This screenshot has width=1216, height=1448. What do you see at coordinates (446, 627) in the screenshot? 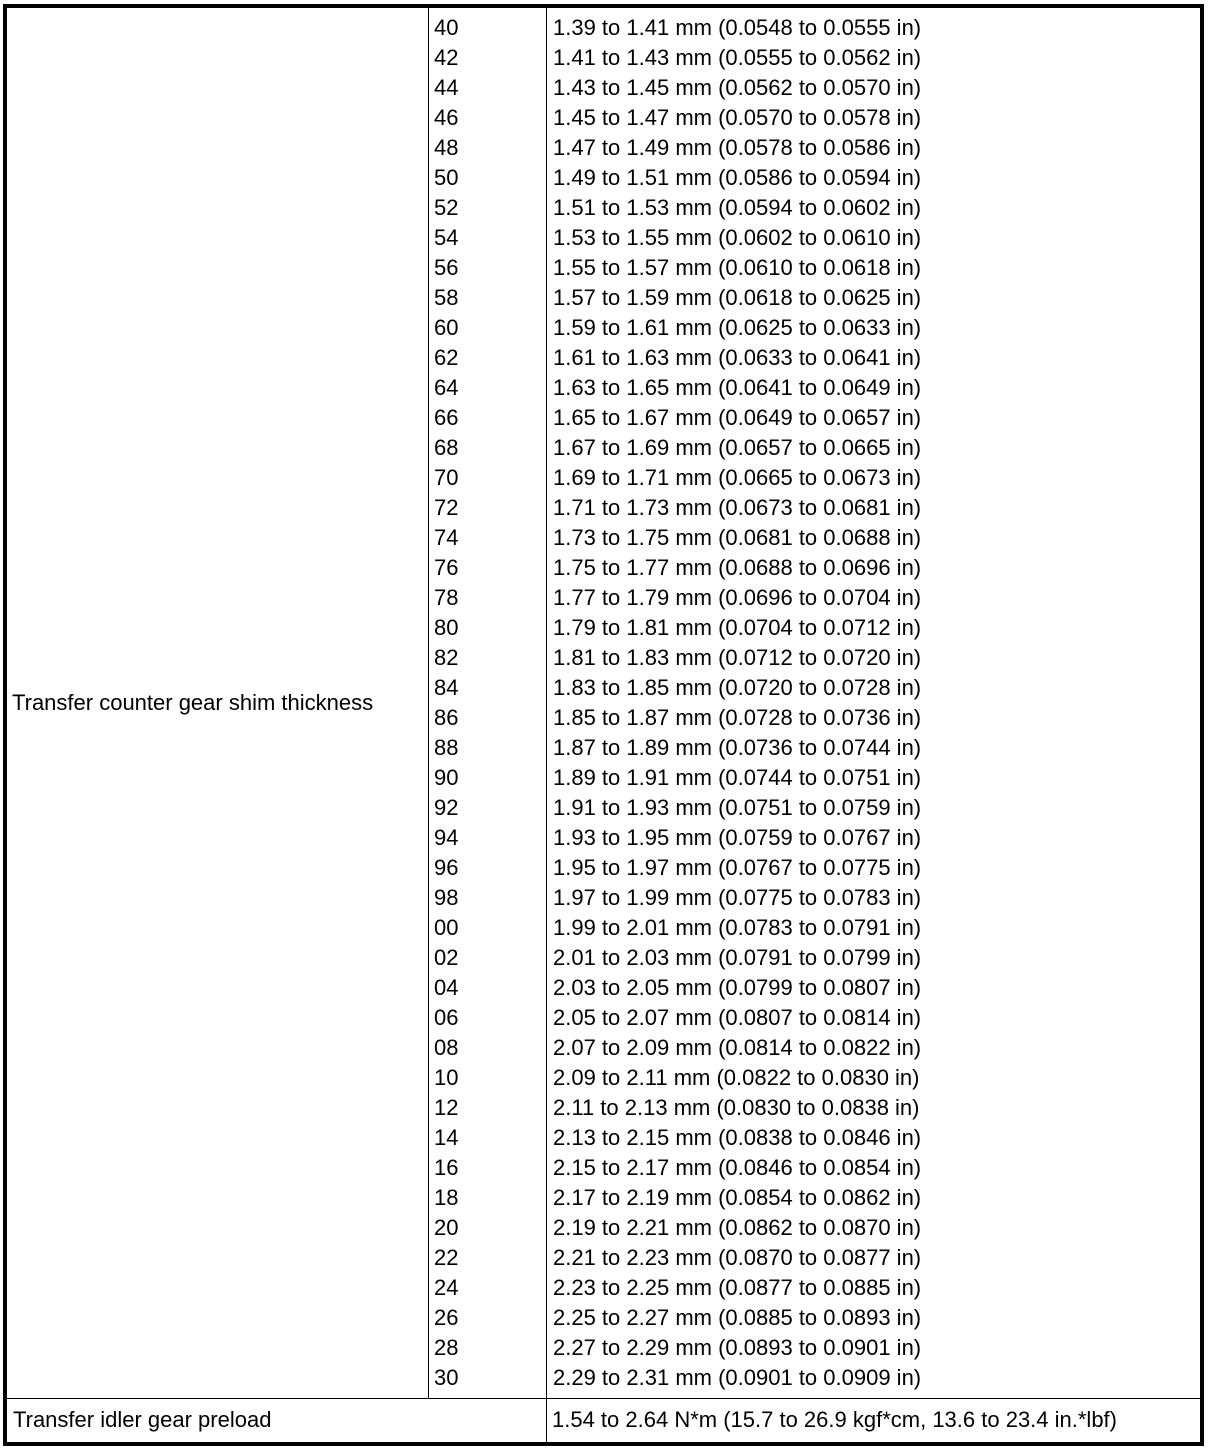
I see `shim-mark: 80` at bounding box center [446, 627].